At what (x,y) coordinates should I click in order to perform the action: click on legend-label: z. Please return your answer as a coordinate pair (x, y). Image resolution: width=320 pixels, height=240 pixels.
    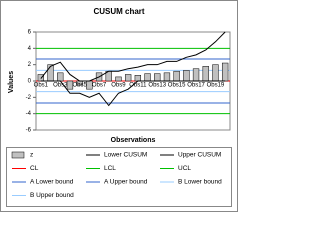
    Looking at the image, I should click on (31, 155).